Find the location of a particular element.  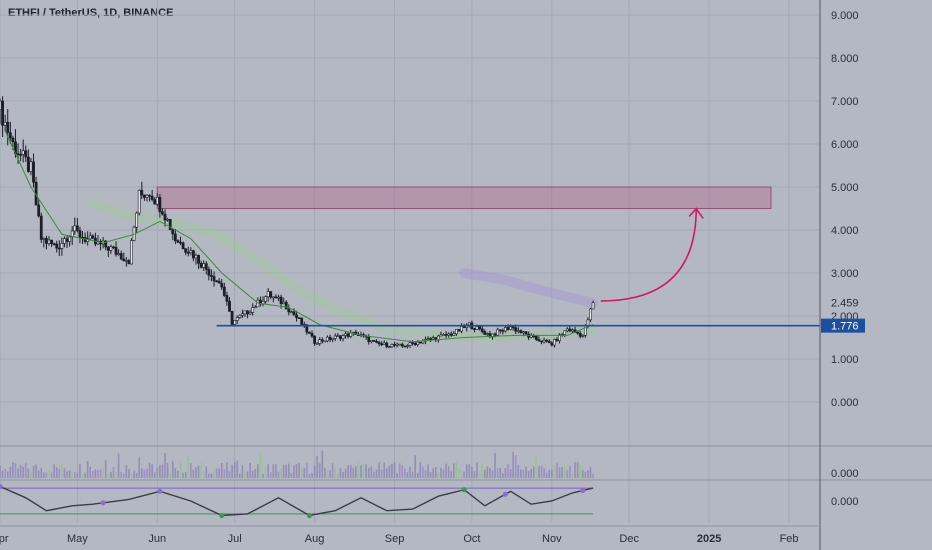

price-tick-label: 7.000 is located at coordinates (845, 102).